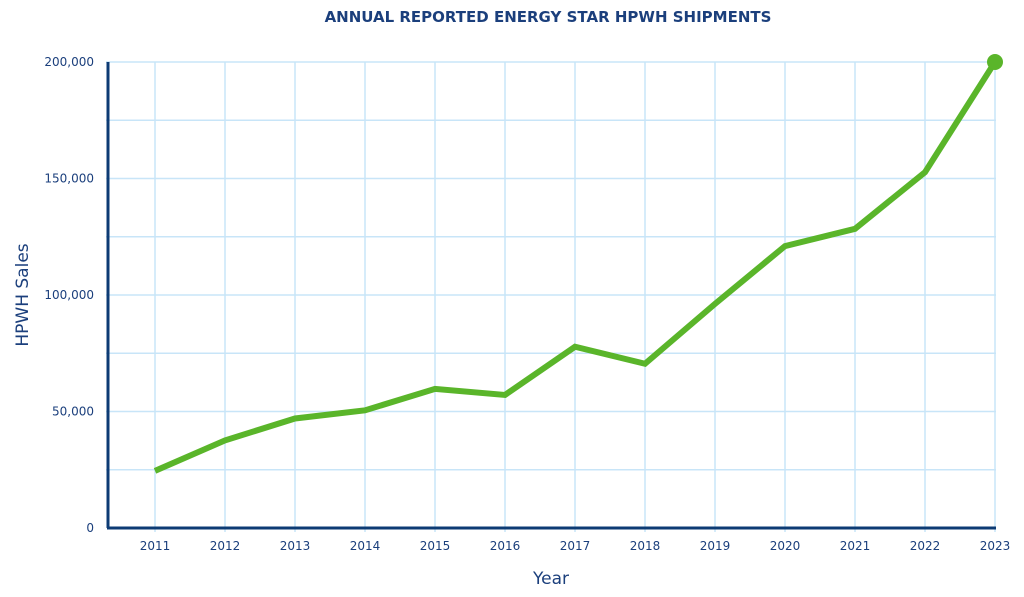 The image size is (1024, 597). What do you see at coordinates (715, 546) in the screenshot?
I see `x-tick-label: 2019` at bounding box center [715, 546].